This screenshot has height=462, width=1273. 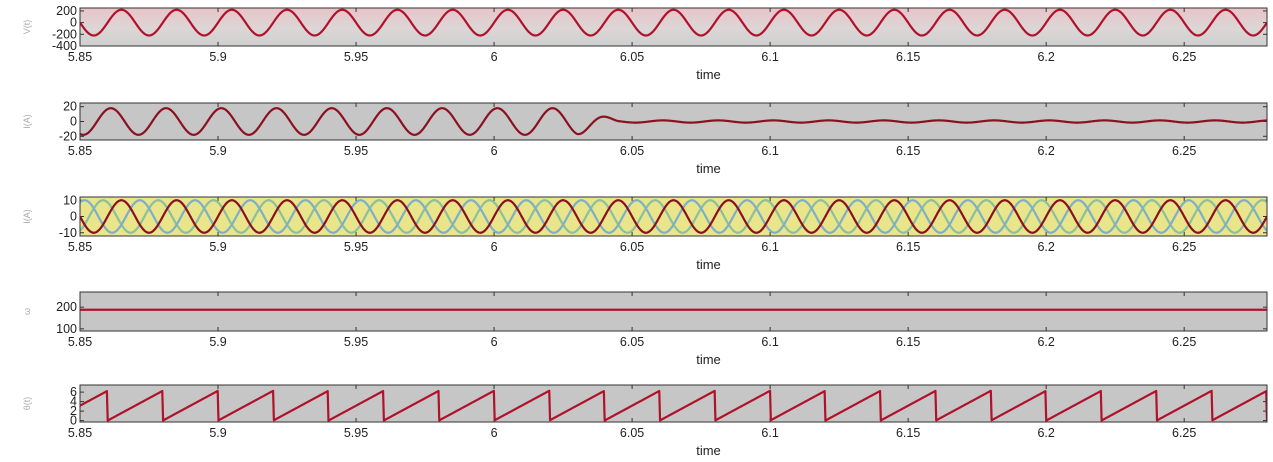 I want to click on y-axis-label: θ(t), so click(x=27, y=404).